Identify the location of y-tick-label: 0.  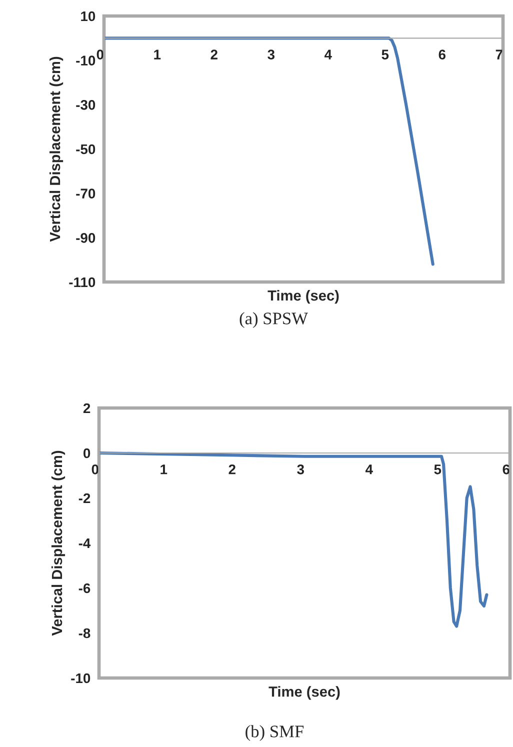
(86, 453).